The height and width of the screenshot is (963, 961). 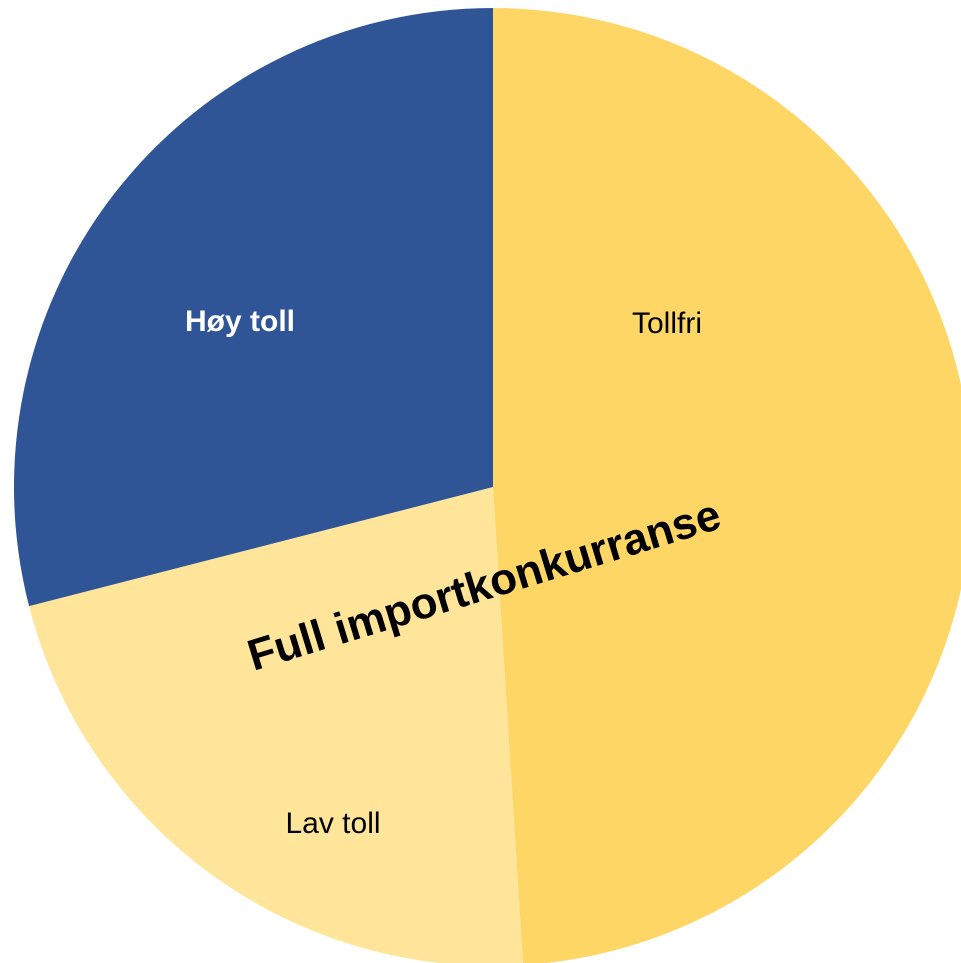 What do you see at coordinates (667, 323) in the screenshot?
I see `slice-label: Tollfri` at bounding box center [667, 323].